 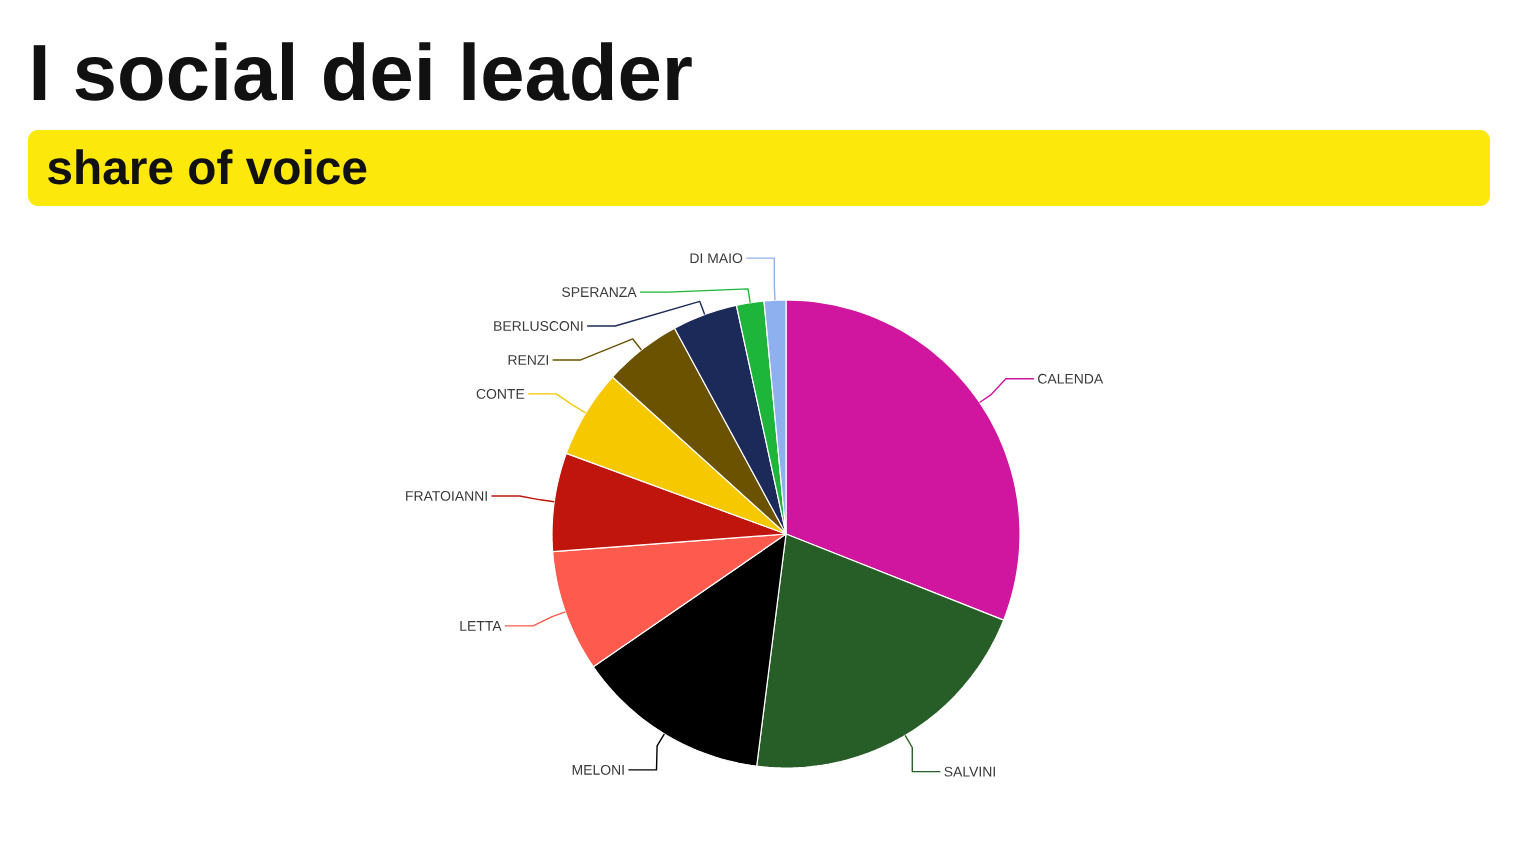 What do you see at coordinates (207, 167) in the screenshot?
I see `chart-subtitle: share of voice` at bounding box center [207, 167].